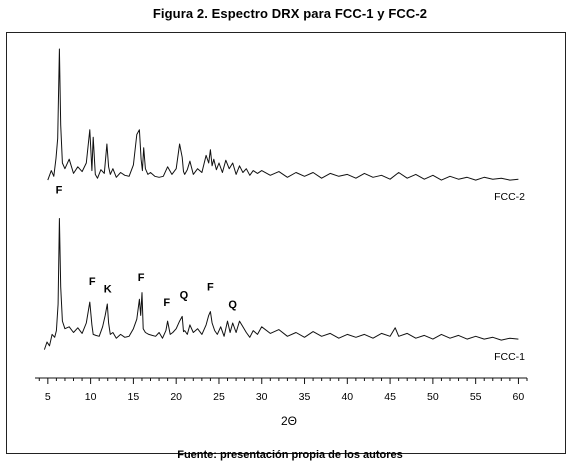 The image size is (580, 467). Describe the element at coordinates (476, 397) in the screenshot. I see `x-tick-label: 55` at that location.